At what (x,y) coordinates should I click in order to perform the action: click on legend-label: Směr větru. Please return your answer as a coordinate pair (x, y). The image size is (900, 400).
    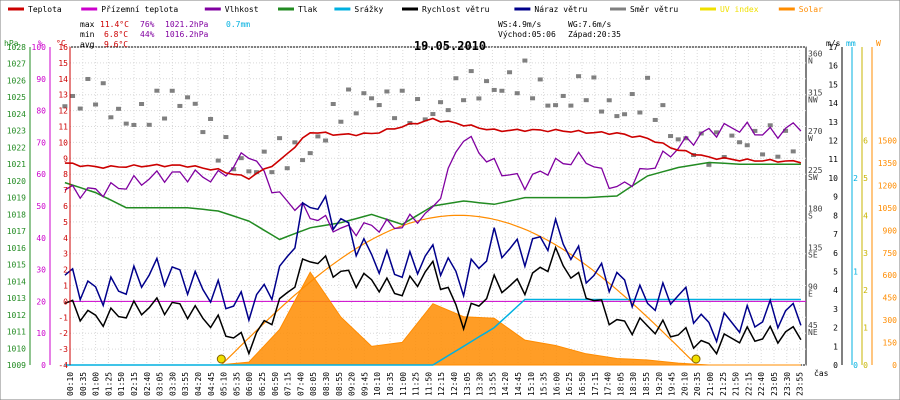
    Looking at the image, I should click on (654, 9).